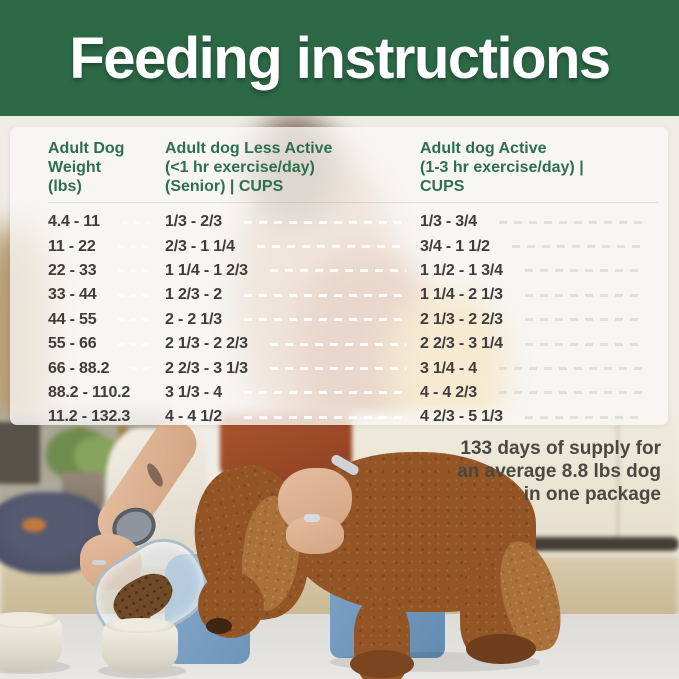 The image size is (679, 679). Describe the element at coordinates (461, 344) in the screenshot. I see `active-value: 2 2/3 - 3 1/4` at that location.